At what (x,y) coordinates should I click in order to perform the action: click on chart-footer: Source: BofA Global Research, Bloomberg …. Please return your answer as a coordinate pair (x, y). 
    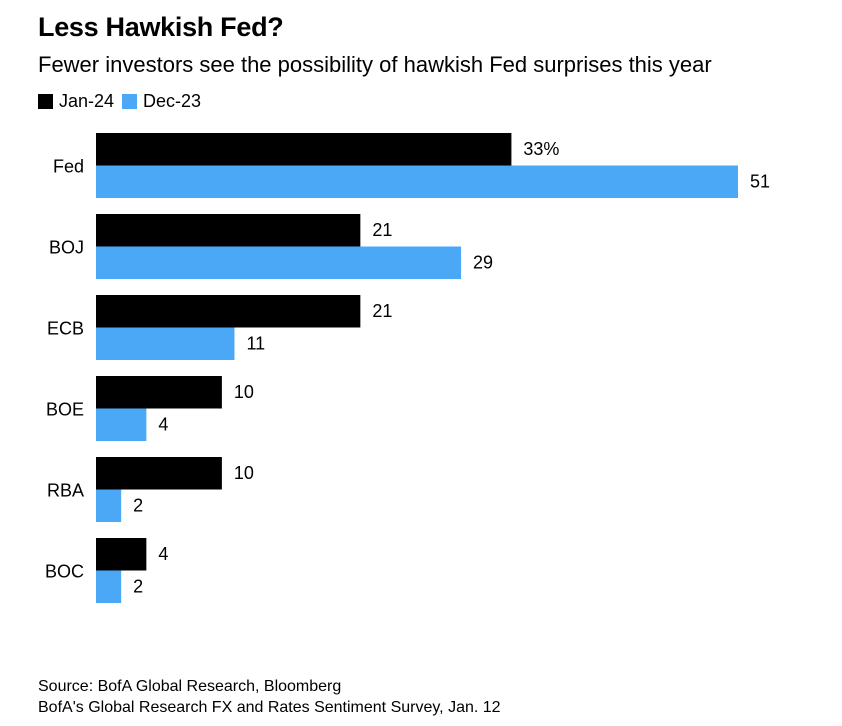
    Looking at the image, I should click on (269, 697).